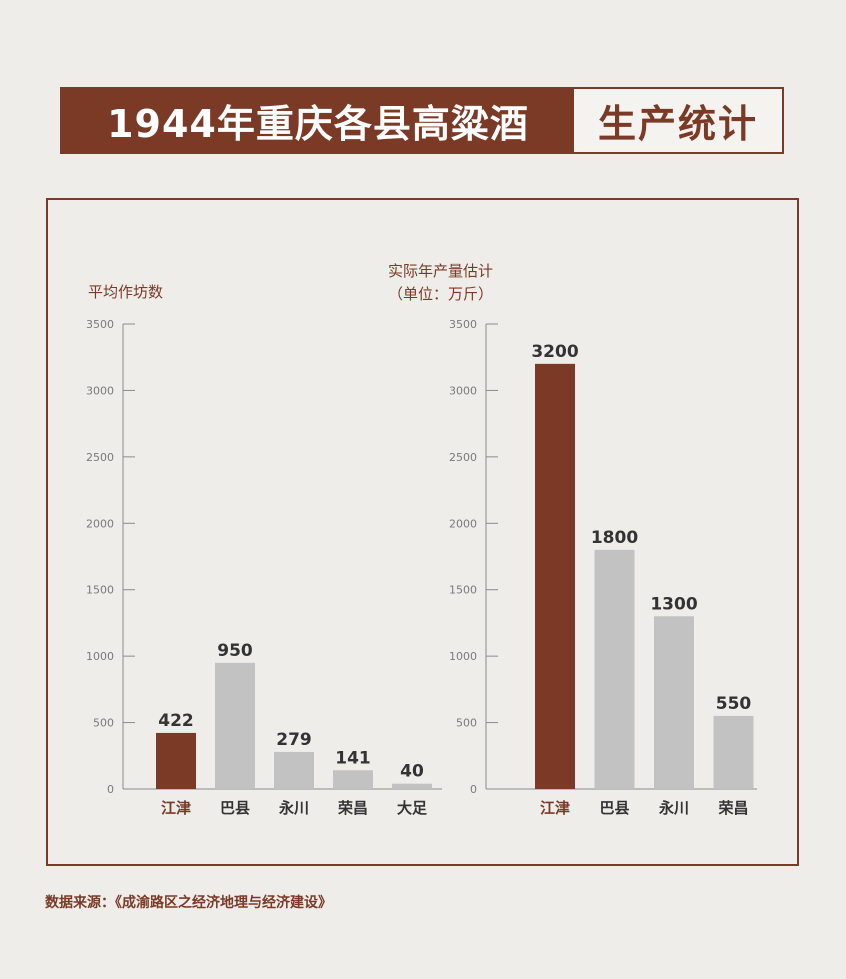 The height and width of the screenshot is (979, 846). What do you see at coordinates (100, 523) in the screenshot?
I see `left-y-tick-label: 2000` at bounding box center [100, 523].